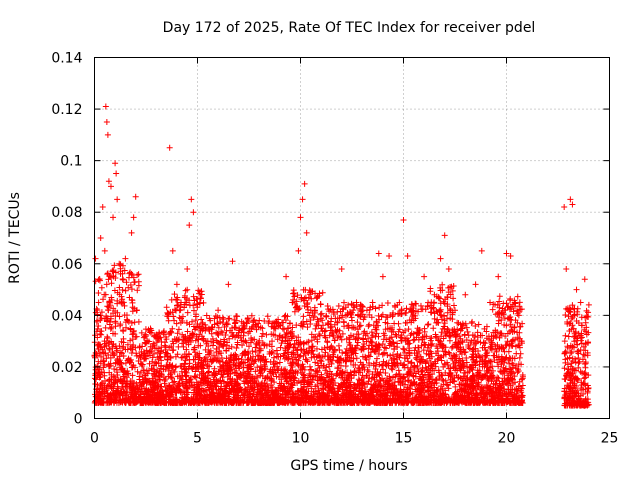 The image size is (640, 480). Describe the element at coordinates (348, 466) in the screenshot. I see `x-axis-label: GPS time / hours` at that location.